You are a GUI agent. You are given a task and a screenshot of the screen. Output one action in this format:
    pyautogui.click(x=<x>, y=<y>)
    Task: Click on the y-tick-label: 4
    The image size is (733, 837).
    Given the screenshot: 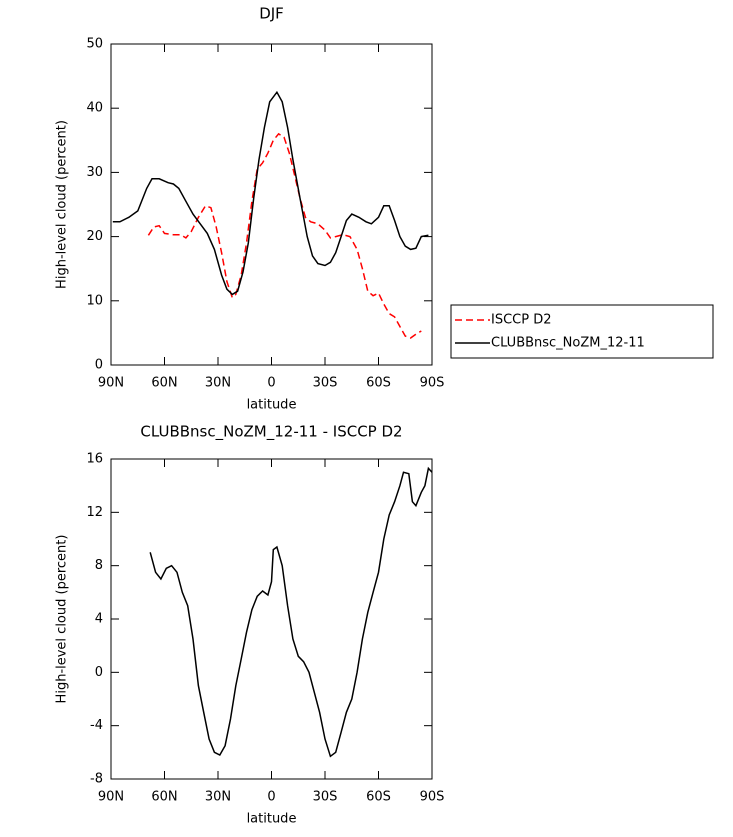 What is the action you would take?
    pyautogui.click(x=99, y=619)
    